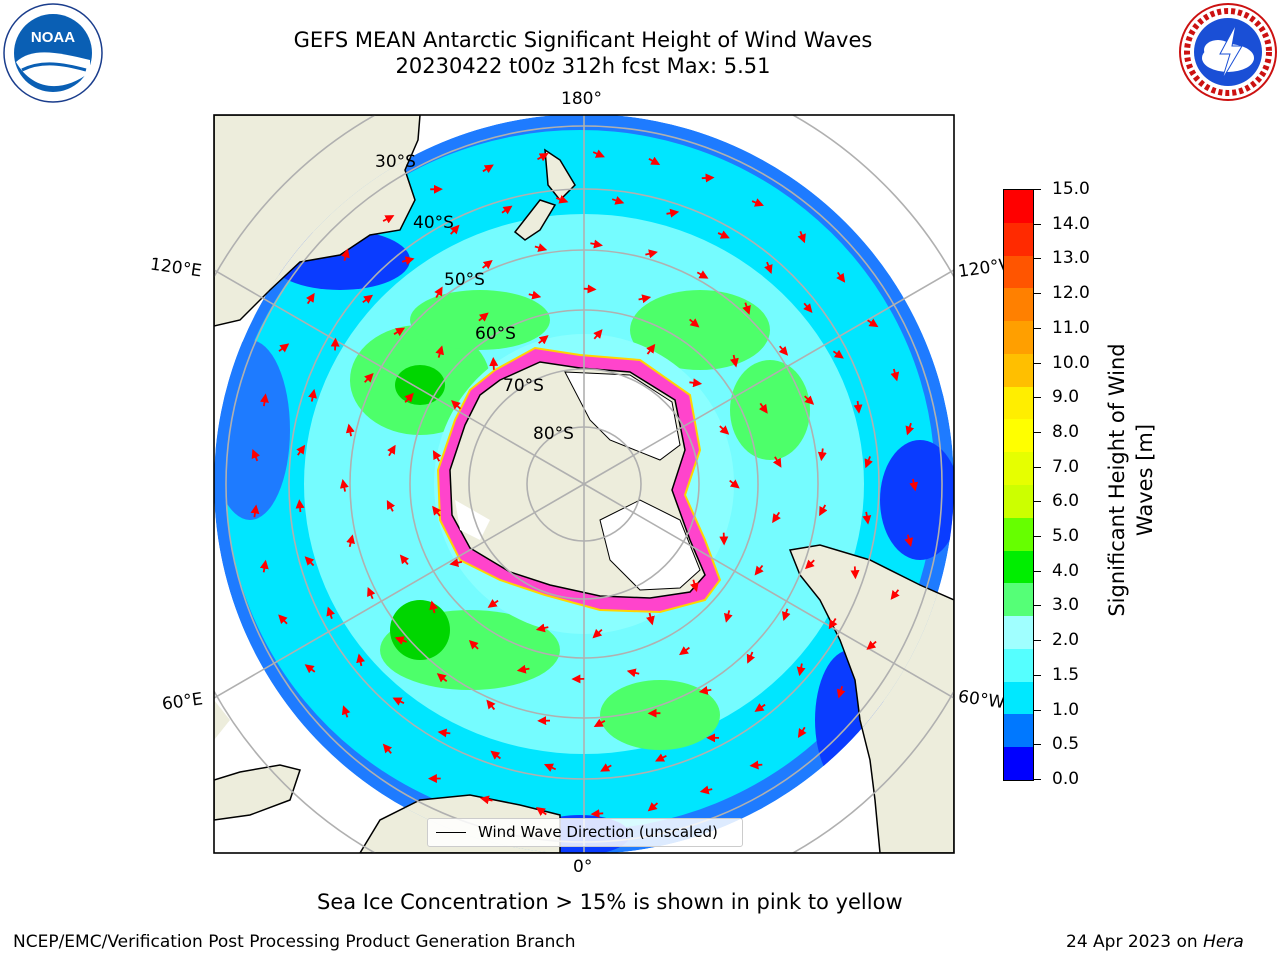  Describe the element at coordinates (553, 434) in the screenshot. I see `lat-label-80s: 80°S` at that location.